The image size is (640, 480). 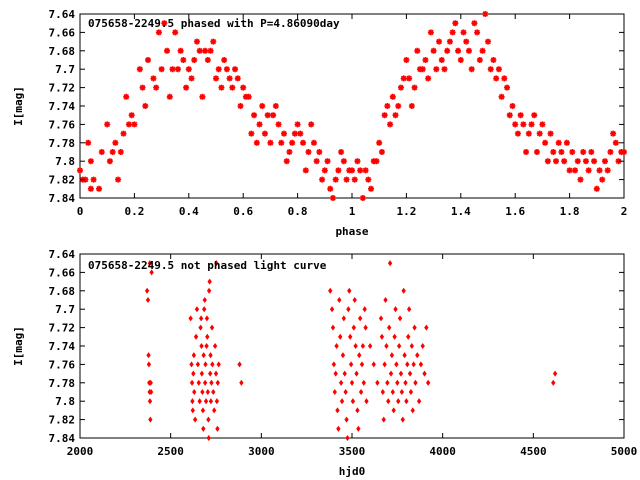 I want to click on unphased-x-tick-label: 5000, so click(x=624, y=451).